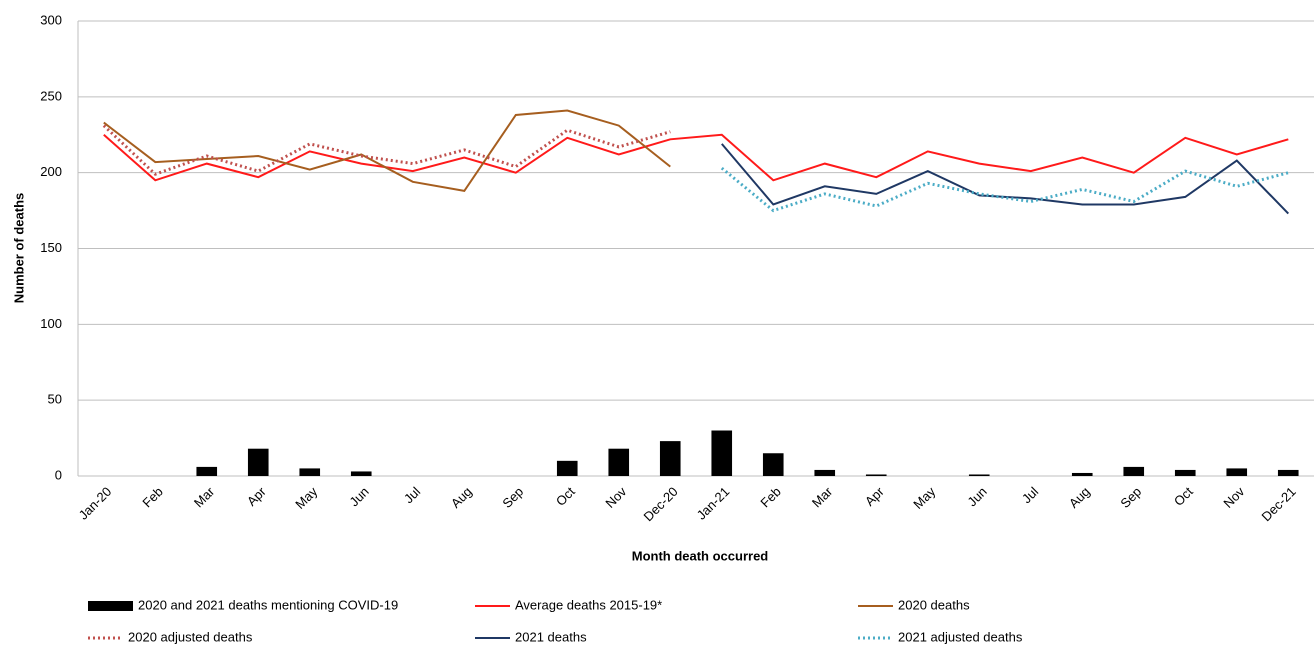  What do you see at coordinates (18, 248) in the screenshot?
I see `y-axis-title: Number of deaths` at bounding box center [18, 248].